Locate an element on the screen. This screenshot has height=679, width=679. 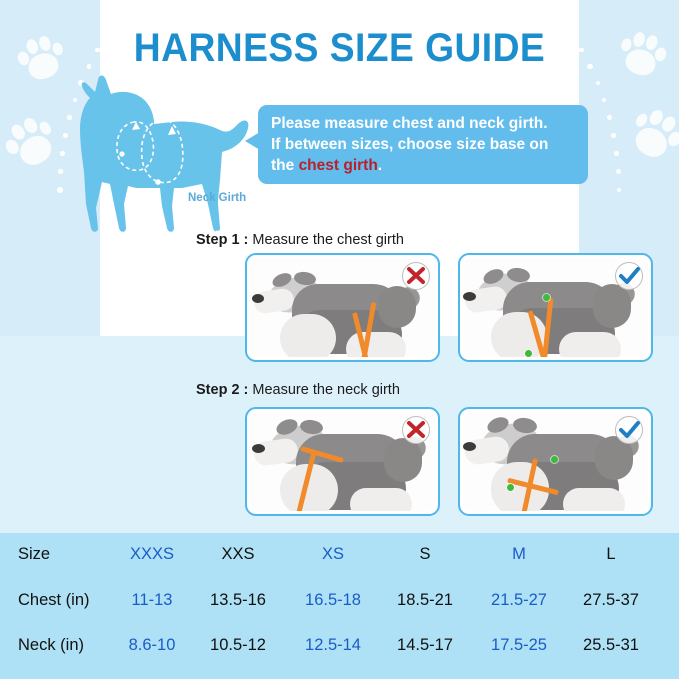
photo-panel-neck-wrong is located at coordinates (342, 461).